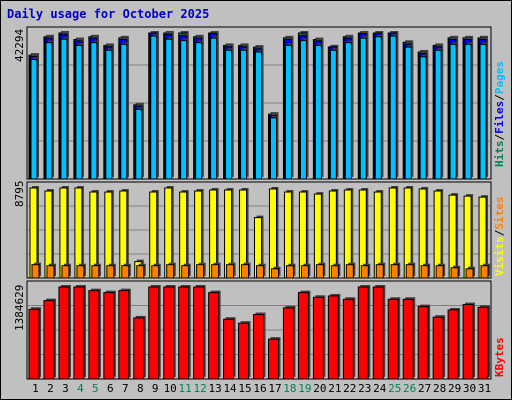  I want to click on x-tick-day-1: 1, so click(35, 388).